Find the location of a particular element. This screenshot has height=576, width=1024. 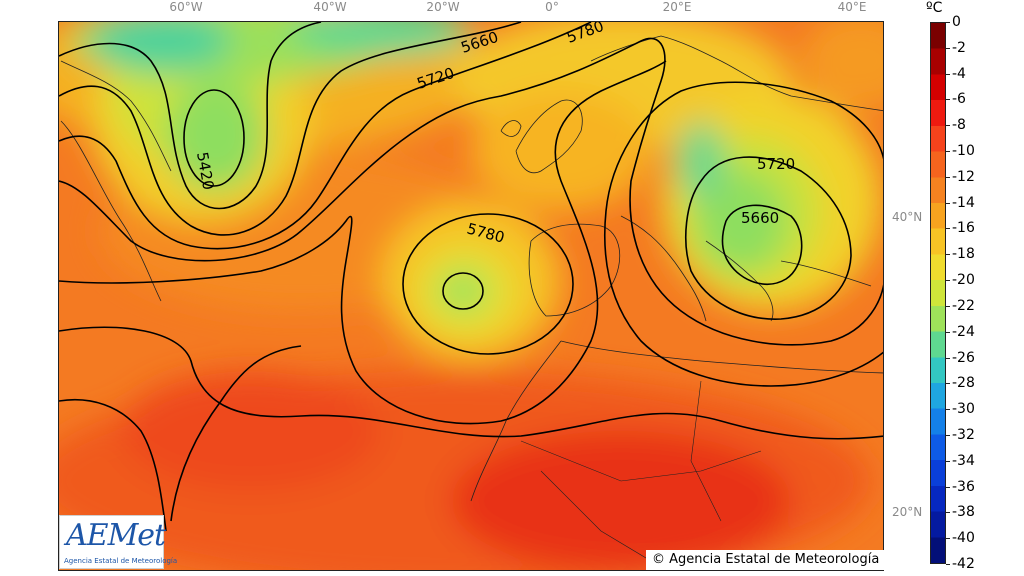

colorbar-tick-label: -4 is located at coordinates (956, 73).